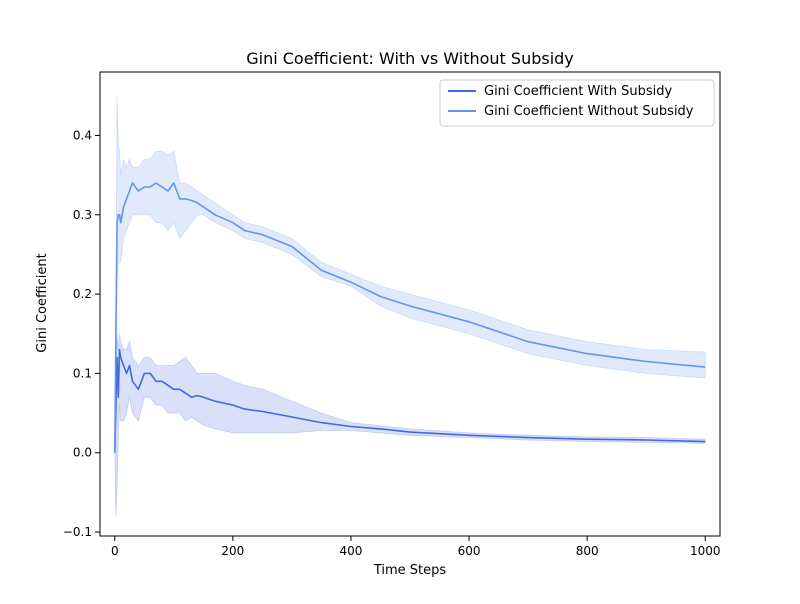 The width and height of the screenshot is (800, 604). What do you see at coordinates (705, 551) in the screenshot?
I see `x-tick-label: 1000` at bounding box center [705, 551].